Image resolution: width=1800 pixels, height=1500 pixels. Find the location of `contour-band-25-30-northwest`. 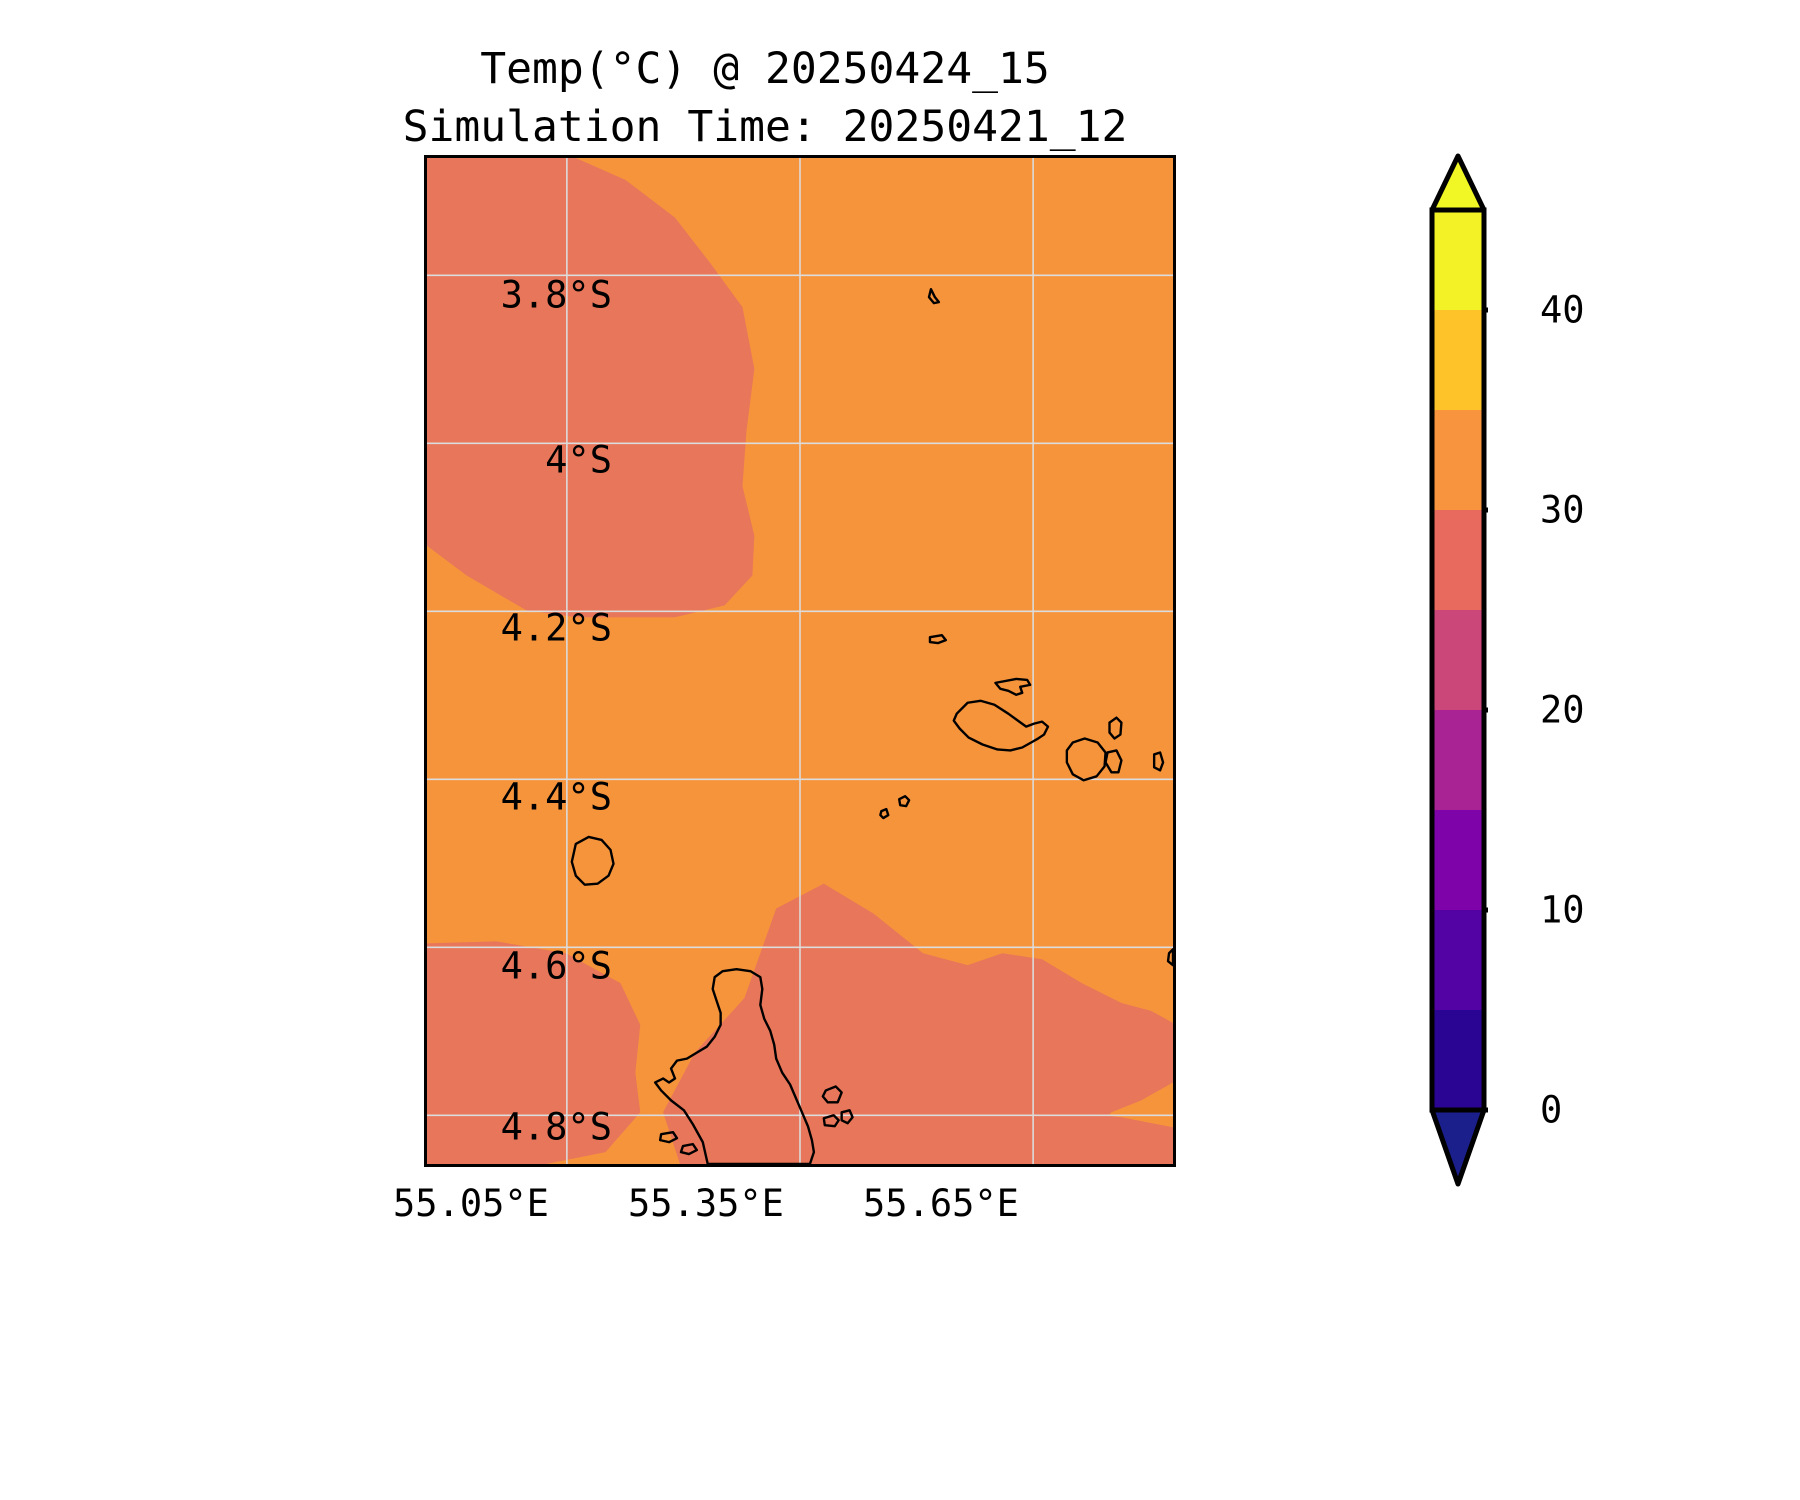

contour-band-25-30-northwest is located at coordinates (591, 388).